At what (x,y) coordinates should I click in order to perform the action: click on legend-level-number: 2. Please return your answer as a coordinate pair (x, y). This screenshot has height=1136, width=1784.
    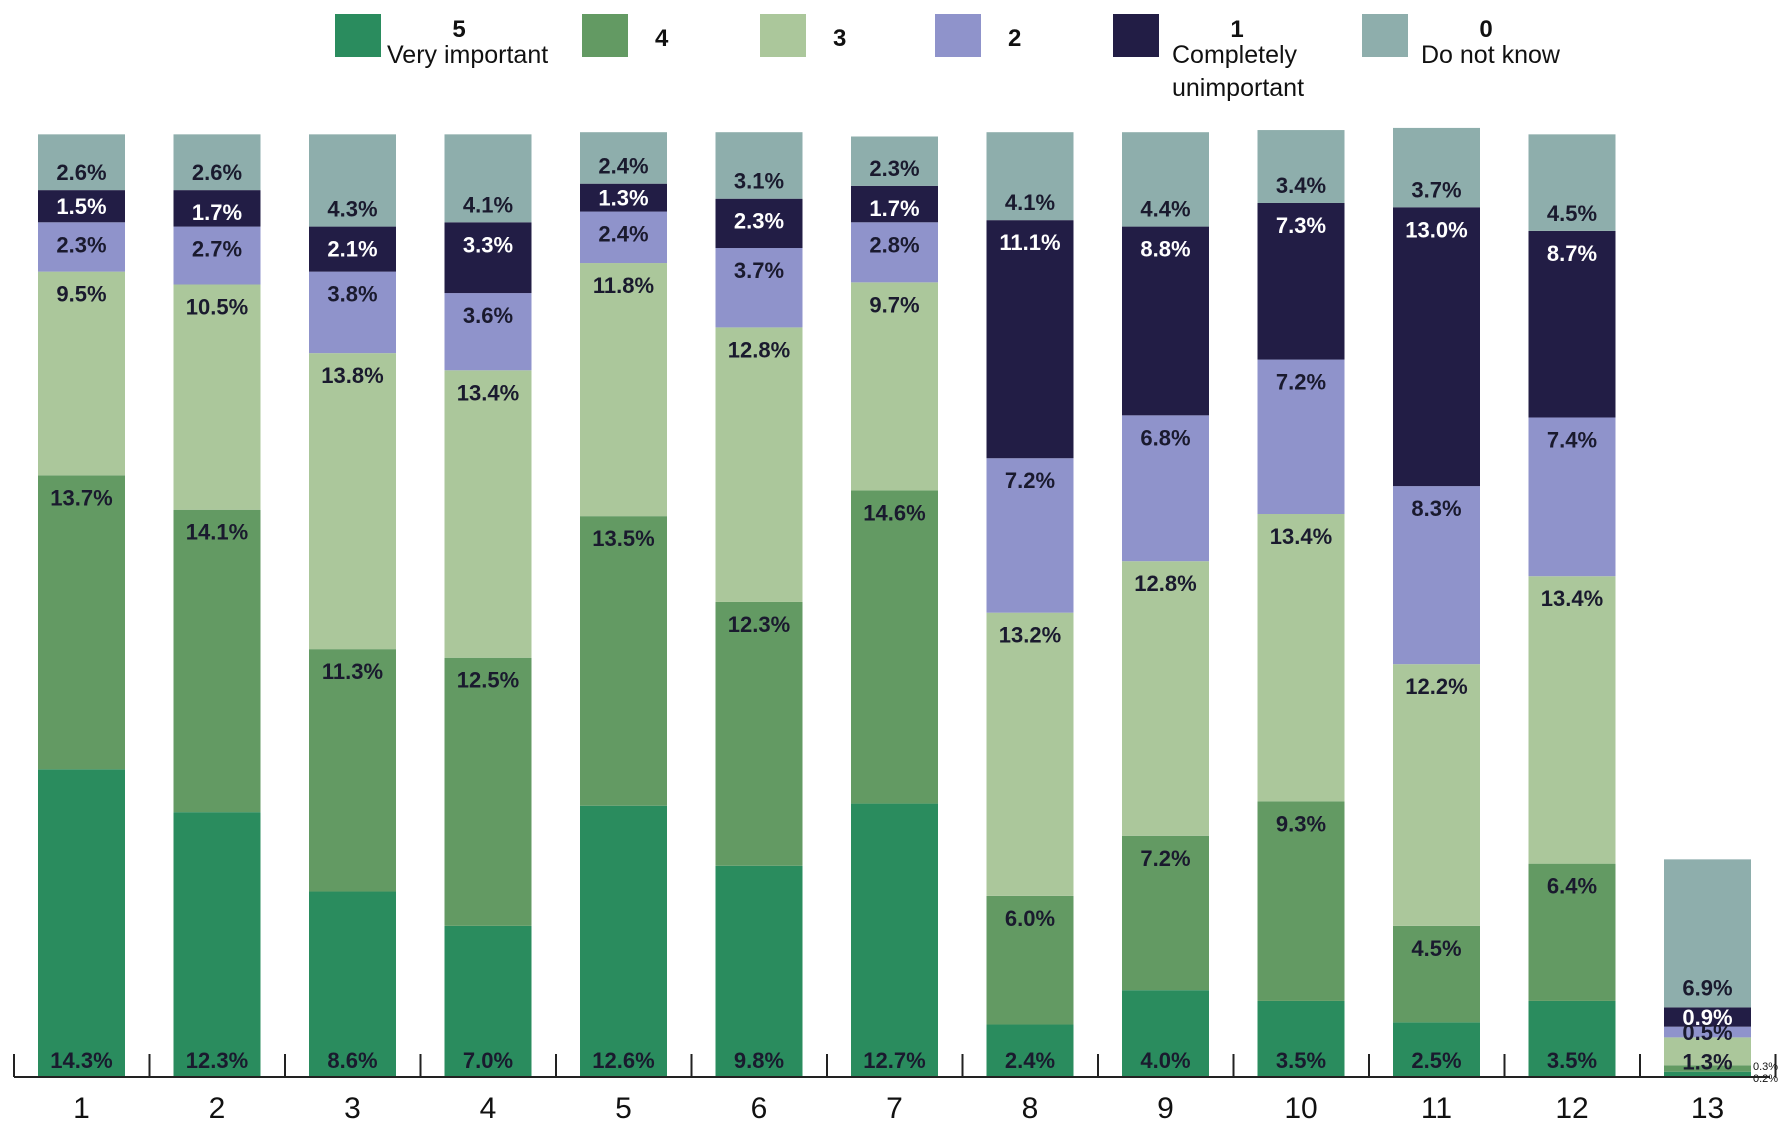
    Looking at the image, I should click on (1014, 38).